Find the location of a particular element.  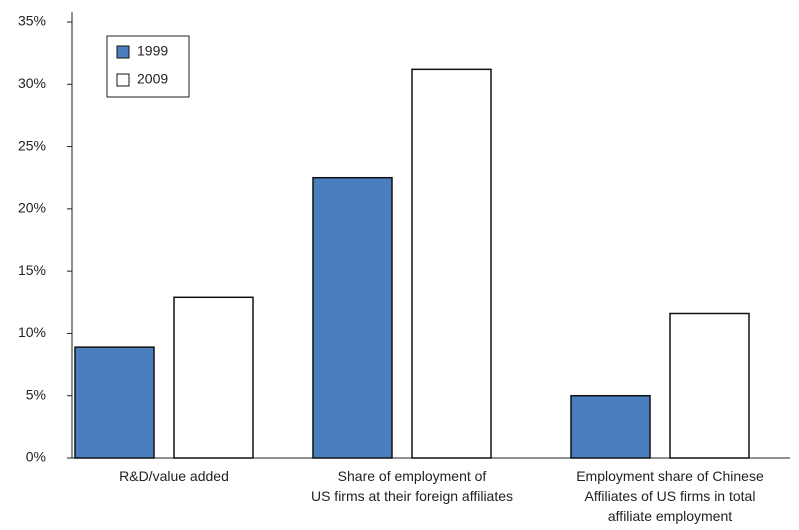

y-tick-label: 30% is located at coordinates (32, 83).